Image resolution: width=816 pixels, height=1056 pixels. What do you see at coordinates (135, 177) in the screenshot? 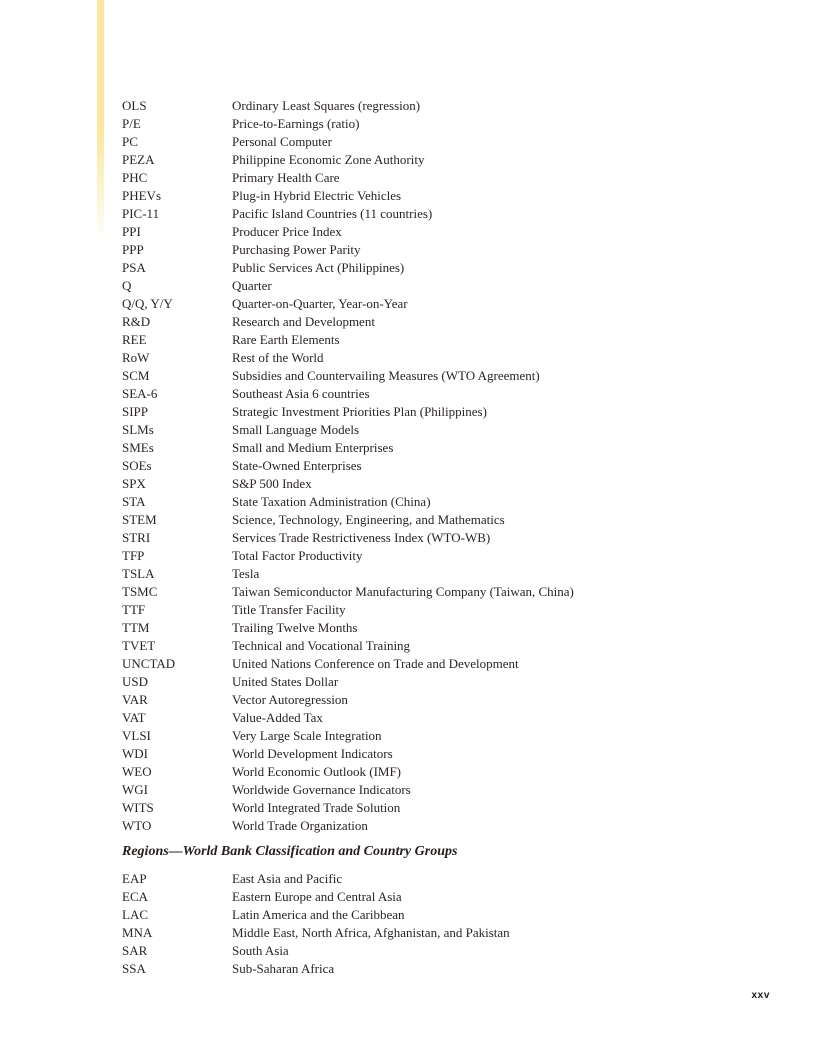
I see `abbreviation-term: PHC` at bounding box center [135, 177].